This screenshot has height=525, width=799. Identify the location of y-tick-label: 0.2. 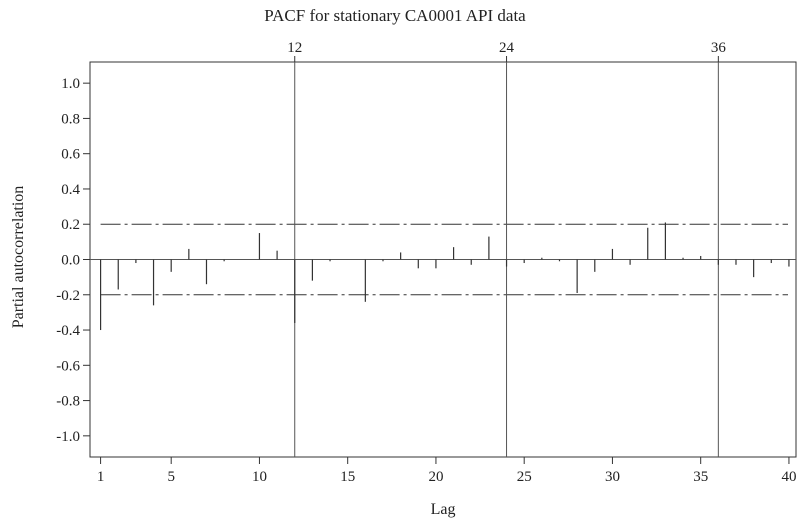
(70, 225).